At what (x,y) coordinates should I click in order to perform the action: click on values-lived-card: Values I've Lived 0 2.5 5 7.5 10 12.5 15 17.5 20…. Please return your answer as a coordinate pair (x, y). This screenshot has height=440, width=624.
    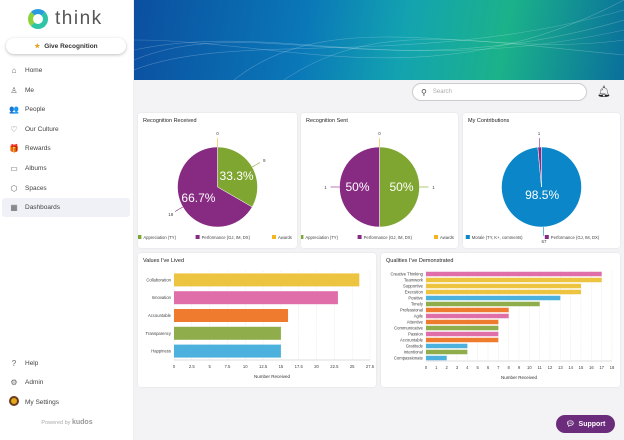
    Looking at the image, I should click on (257, 320).